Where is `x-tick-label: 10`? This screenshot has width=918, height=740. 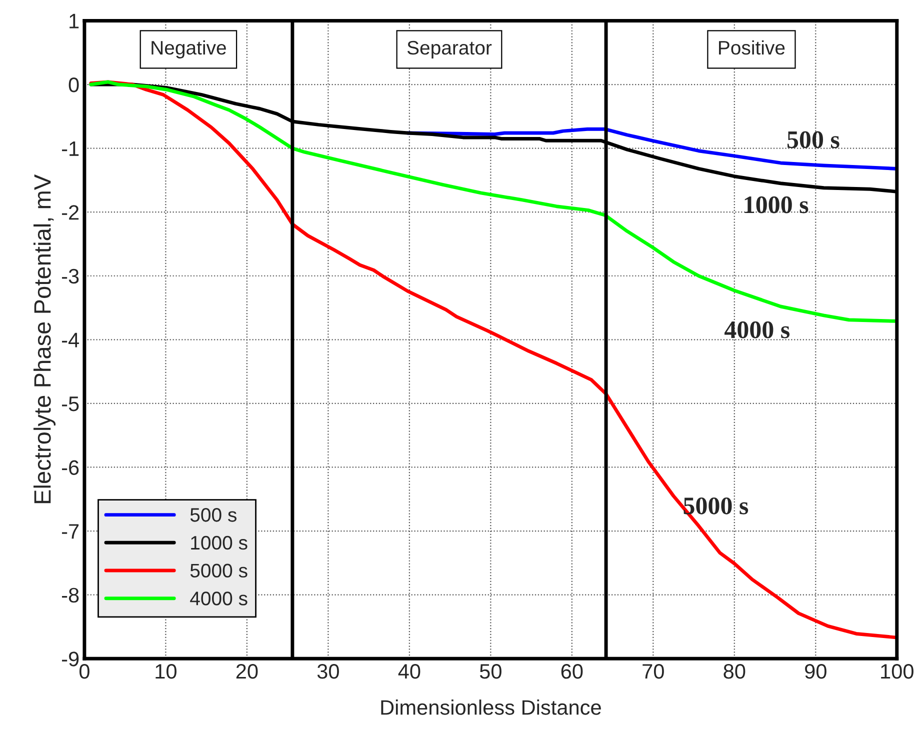 x-tick-label: 10 is located at coordinates (166, 671).